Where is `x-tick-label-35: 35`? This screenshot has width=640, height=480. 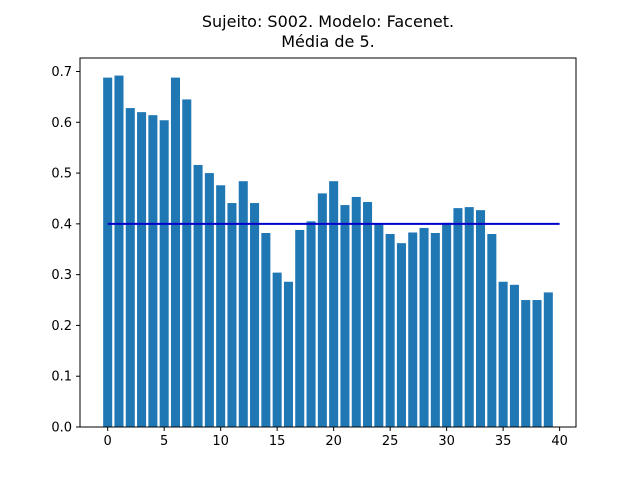 x-tick-label-35: 35 is located at coordinates (503, 441).